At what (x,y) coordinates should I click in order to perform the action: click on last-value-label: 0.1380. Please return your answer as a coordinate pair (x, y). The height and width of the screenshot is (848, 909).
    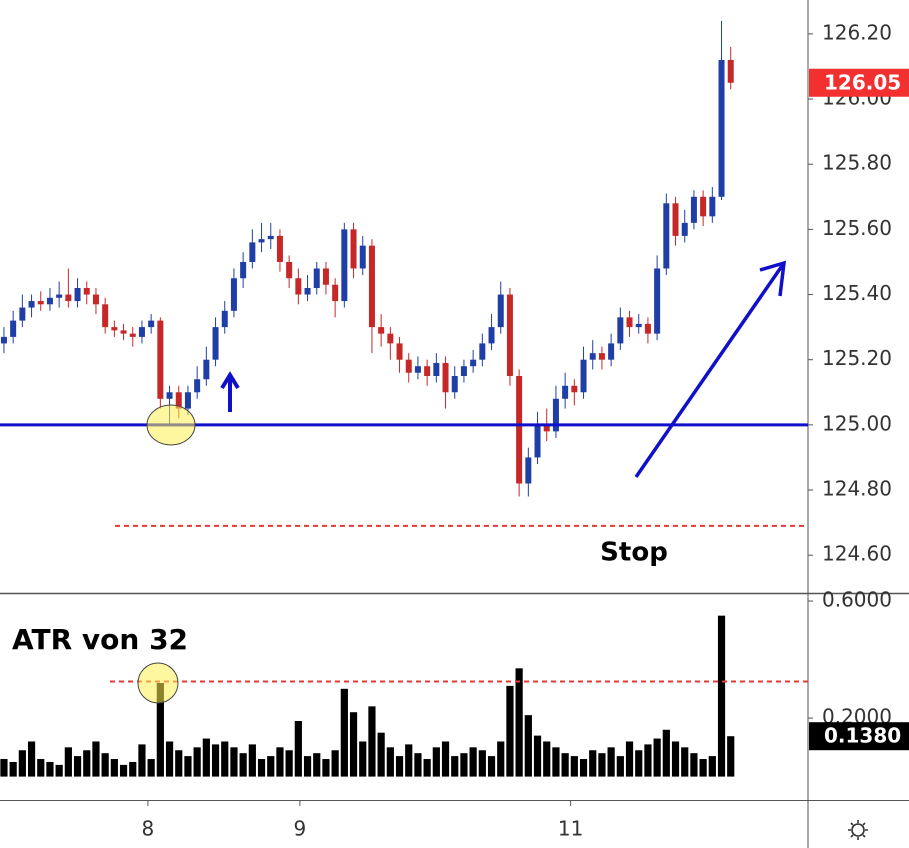
    Looking at the image, I should click on (862, 736).